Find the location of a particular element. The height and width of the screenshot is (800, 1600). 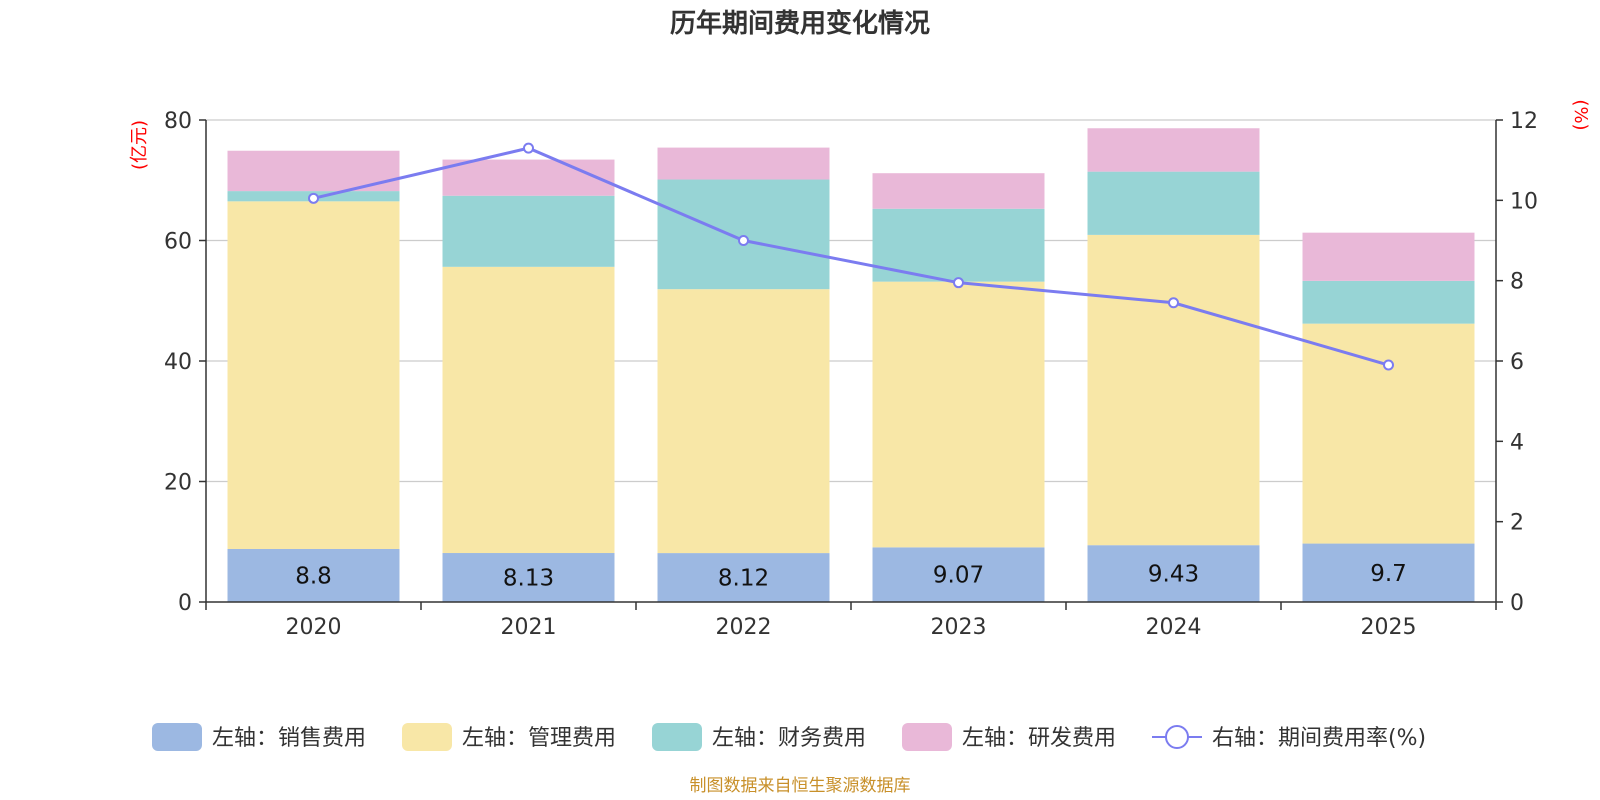

legend-label: 右轴：期间费用率(%) is located at coordinates (1319, 738).